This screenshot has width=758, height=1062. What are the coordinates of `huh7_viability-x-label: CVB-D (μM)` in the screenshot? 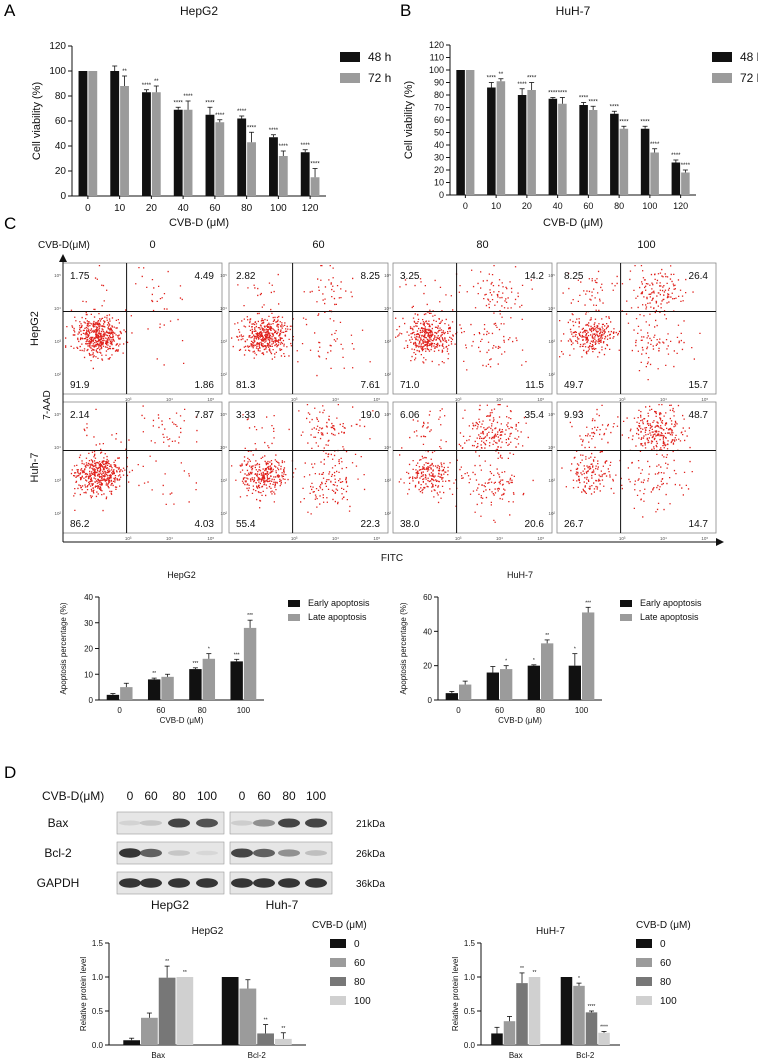 It's located at (573, 223).